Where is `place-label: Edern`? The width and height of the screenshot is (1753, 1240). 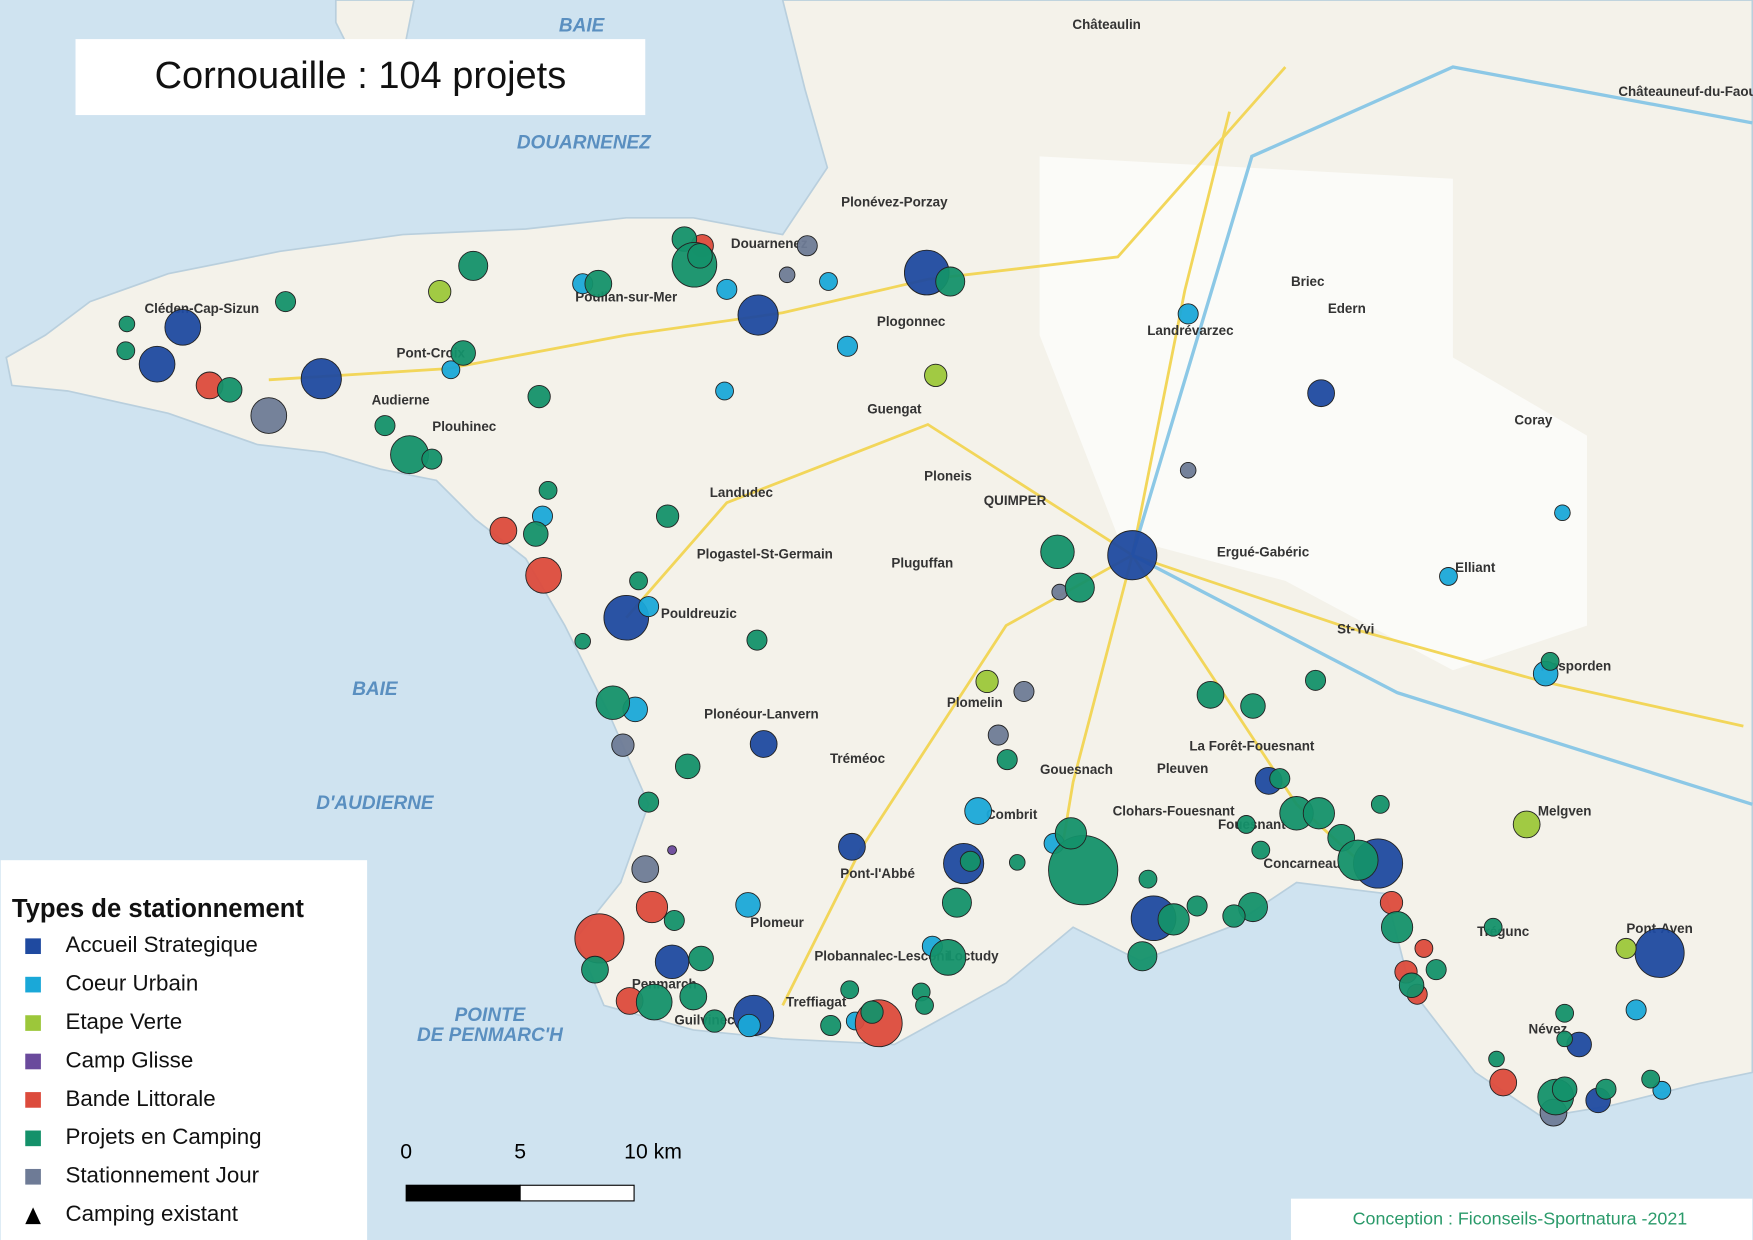 place-label: Edern is located at coordinates (1347, 308).